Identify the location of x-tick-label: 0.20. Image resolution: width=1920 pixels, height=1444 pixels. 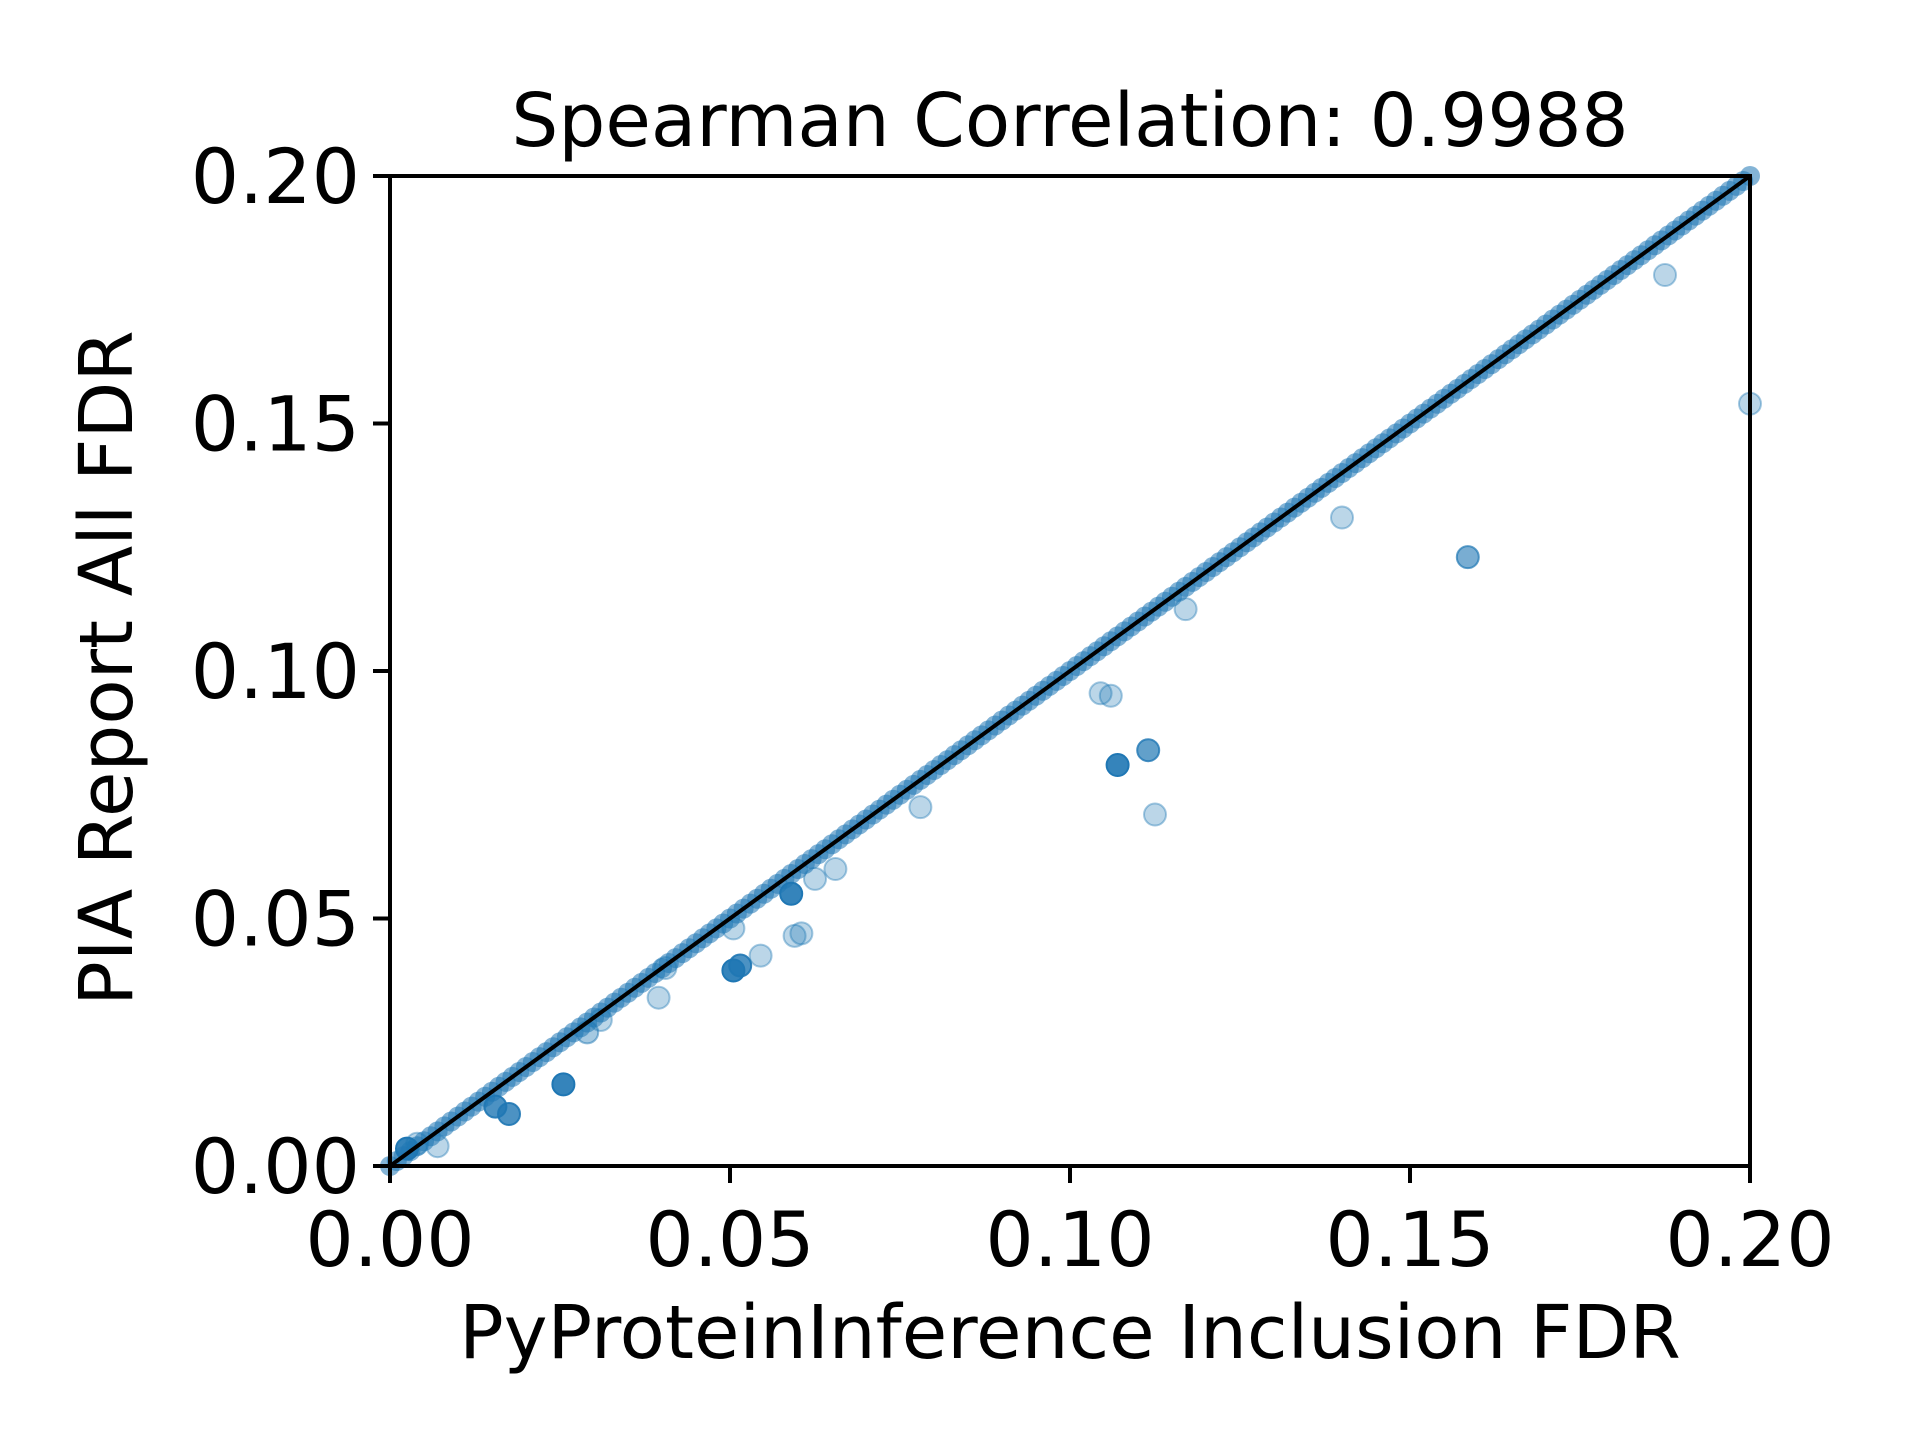
(1749, 1239).